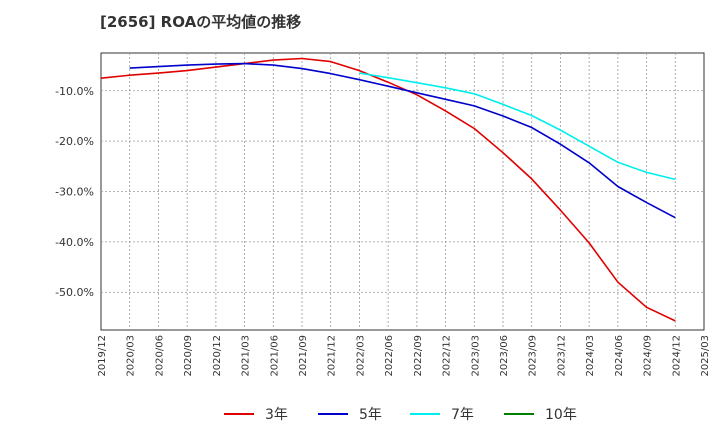 This screenshot has height=440, width=720. Describe the element at coordinates (188, 356) in the screenshot. I see `x-tick-label: 2020/09` at that location.